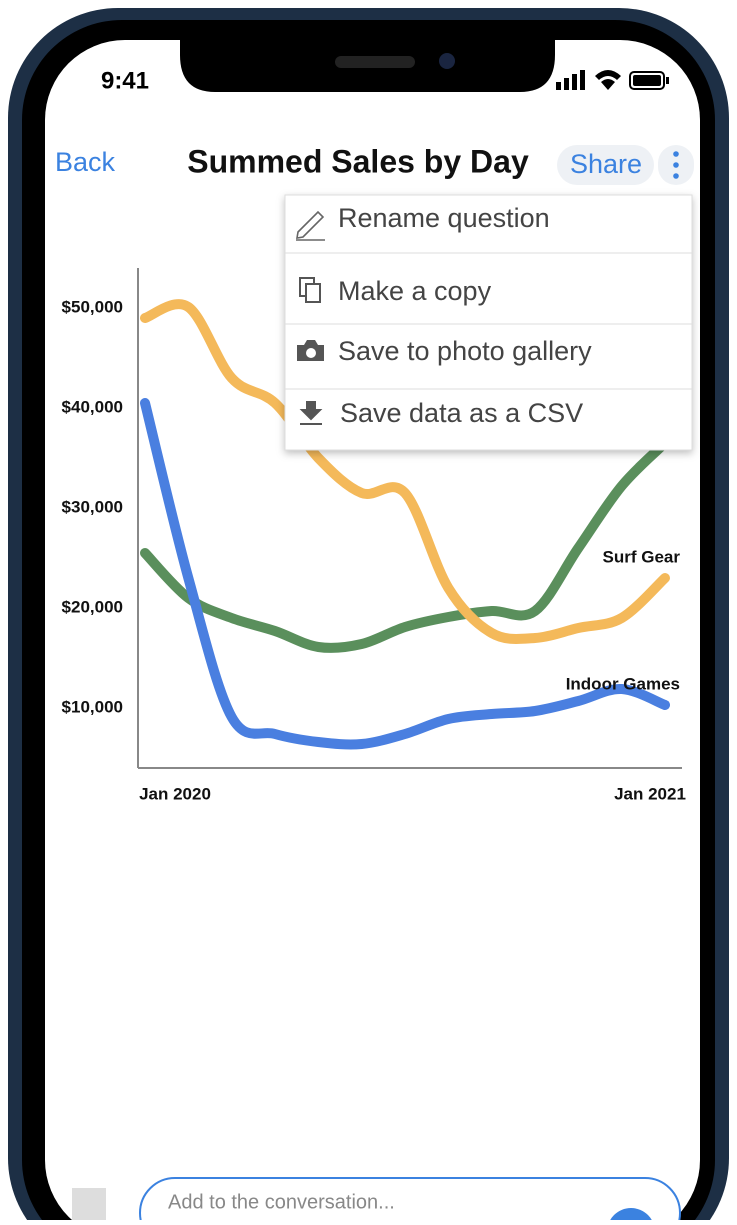  I want to click on menu-box, so click(488, 322).